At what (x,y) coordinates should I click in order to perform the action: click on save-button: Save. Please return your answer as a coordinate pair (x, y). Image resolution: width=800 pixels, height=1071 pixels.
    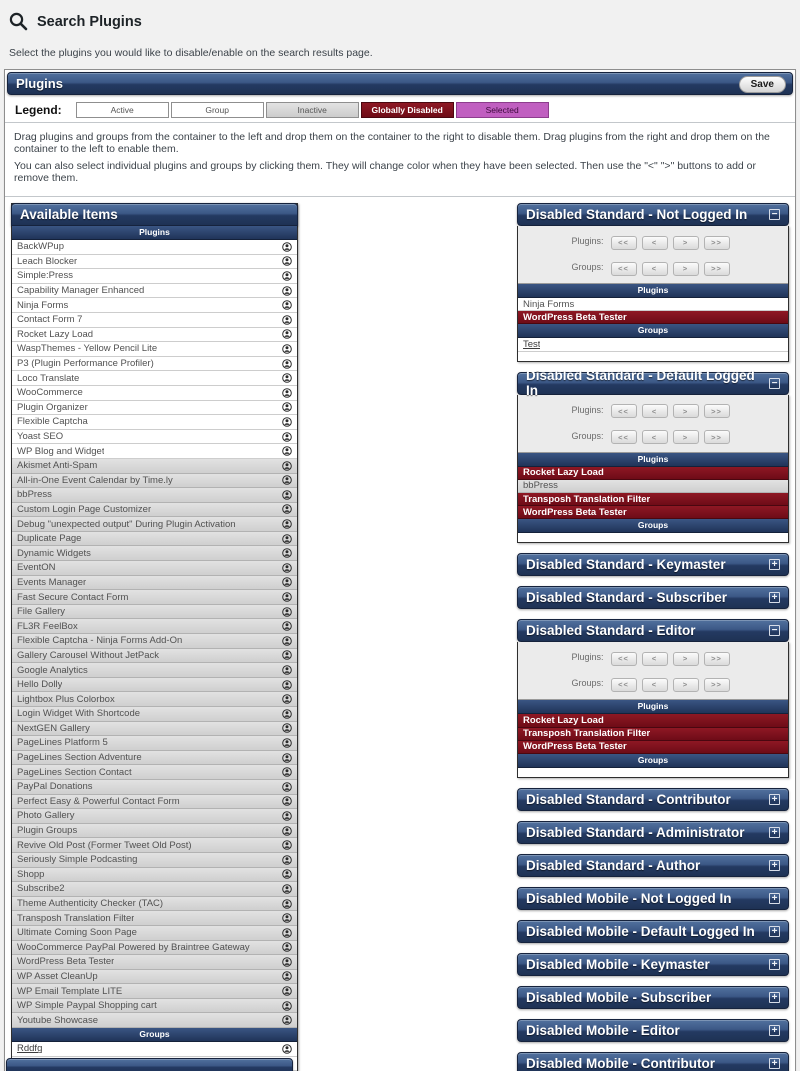
    Looking at the image, I should click on (762, 84).